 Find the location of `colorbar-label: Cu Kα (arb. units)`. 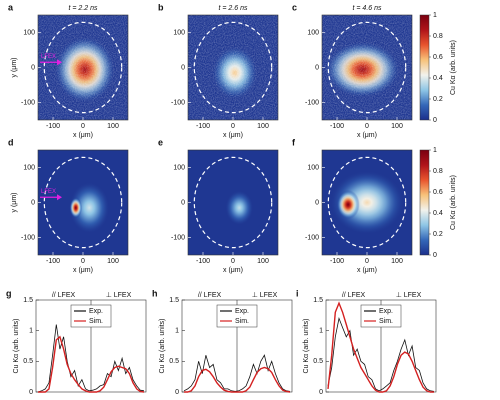

colorbar-label: Cu Kα (arb. units) is located at coordinates (453, 202).